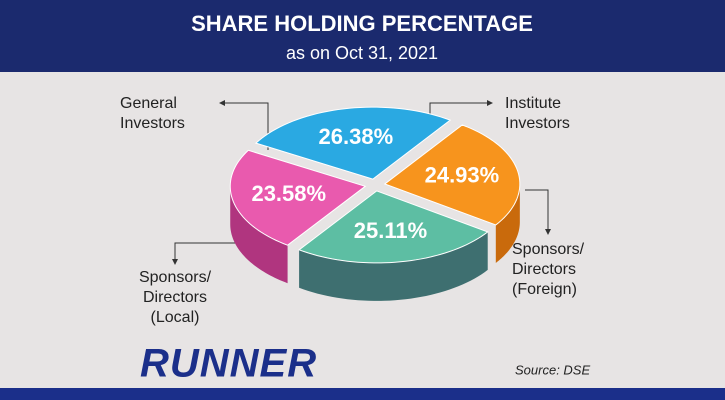 This screenshot has height=400, width=725. Describe the element at coordinates (552, 369) in the screenshot. I see `source: Source: DSE` at that location.